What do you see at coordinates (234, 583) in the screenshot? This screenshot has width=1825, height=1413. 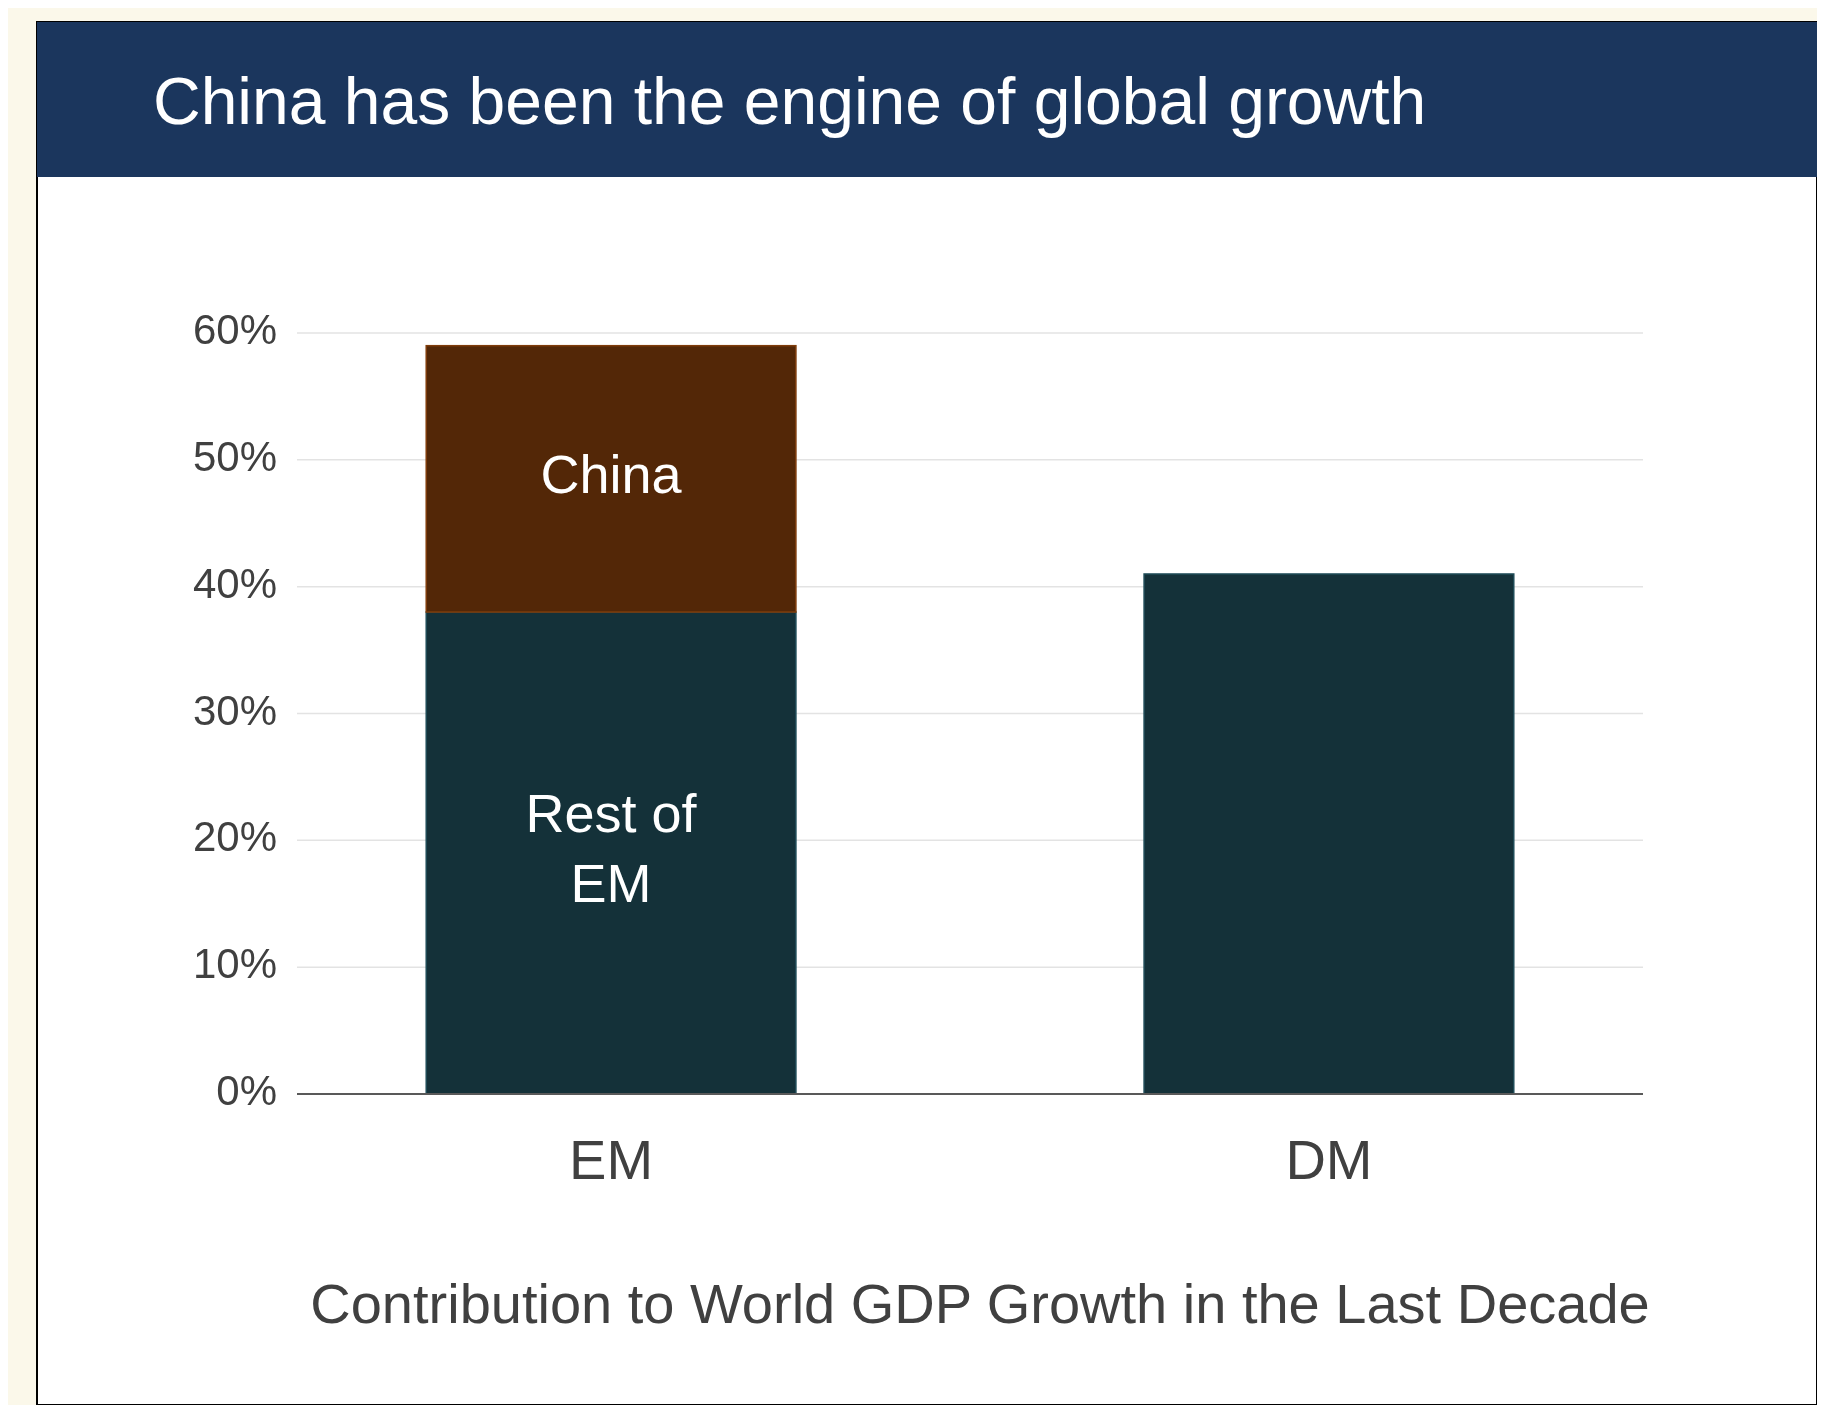 I see `y-tick-label: 40%` at bounding box center [234, 583].